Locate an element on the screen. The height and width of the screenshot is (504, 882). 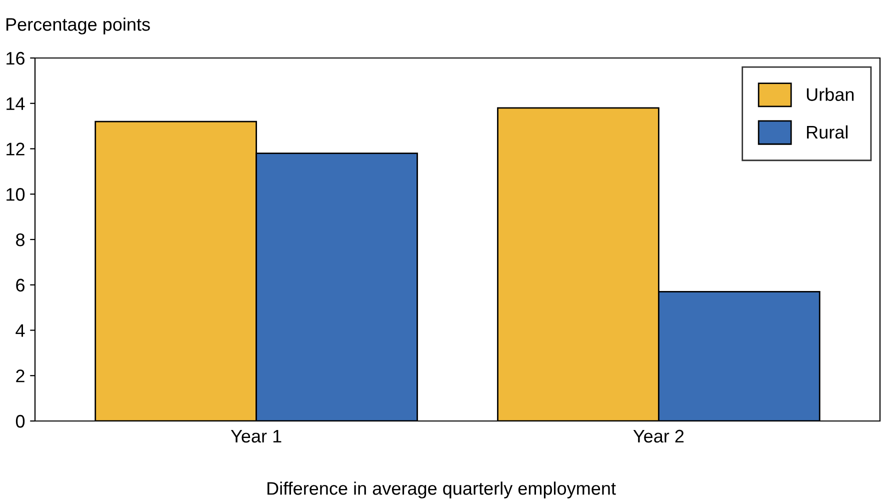
y-axis-title: Percentage points is located at coordinates (78, 26).